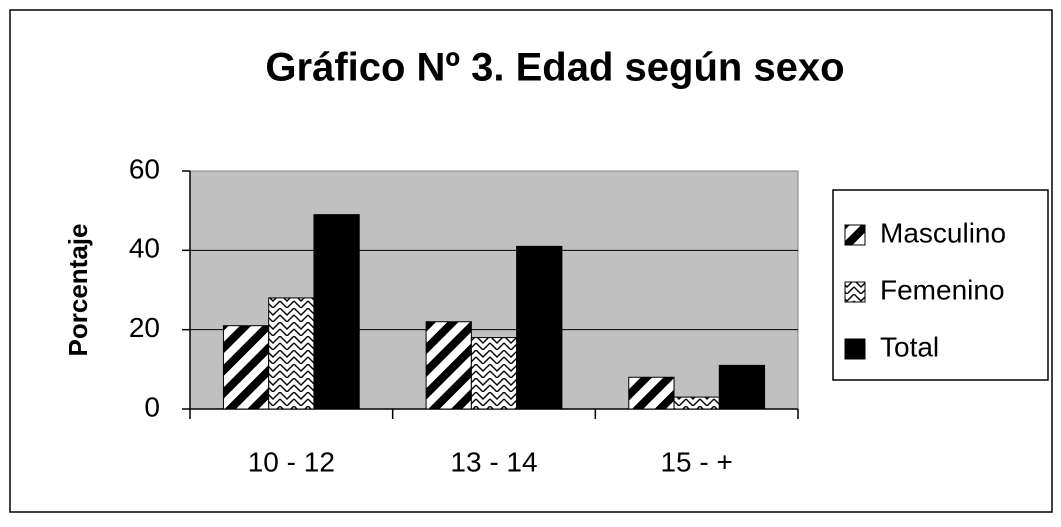 This screenshot has width=1061, height=527. I want to click on y-axis-label: Porcentaje, so click(78, 290).